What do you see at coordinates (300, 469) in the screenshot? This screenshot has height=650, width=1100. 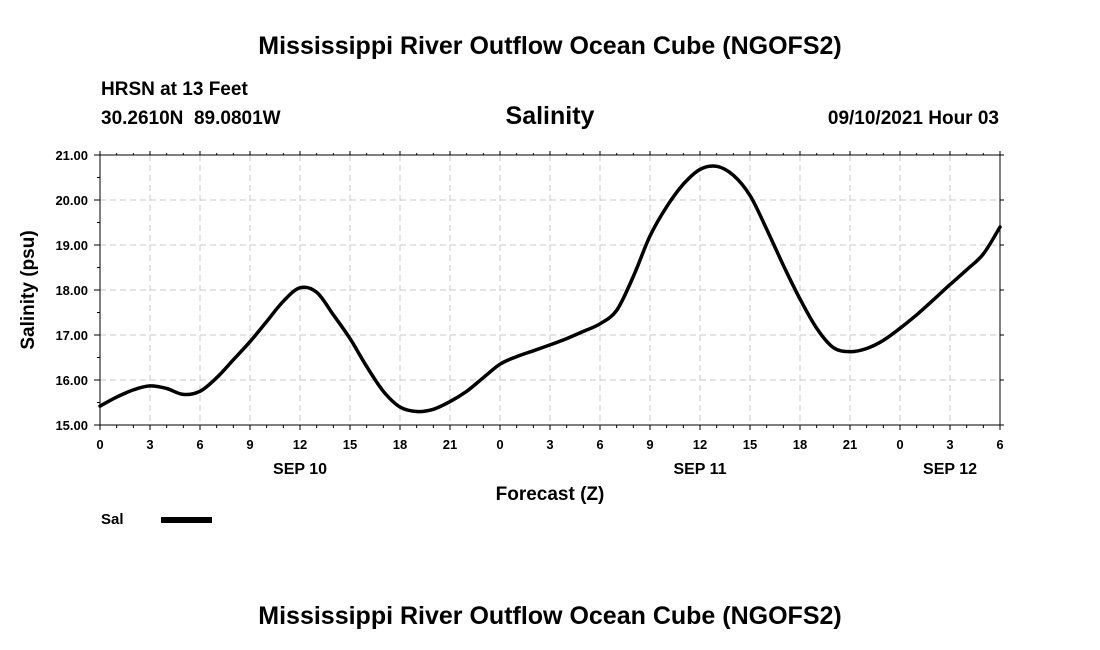 I see `date-label: SEP 10` at bounding box center [300, 469].